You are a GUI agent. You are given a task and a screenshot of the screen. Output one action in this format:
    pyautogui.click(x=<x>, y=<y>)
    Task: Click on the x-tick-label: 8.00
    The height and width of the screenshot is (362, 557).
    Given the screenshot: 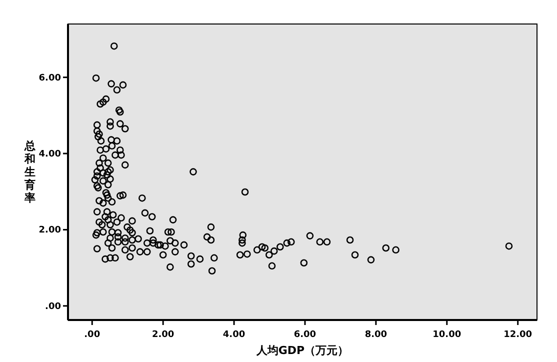 What is the action you would take?
    pyautogui.click(x=376, y=335)
    